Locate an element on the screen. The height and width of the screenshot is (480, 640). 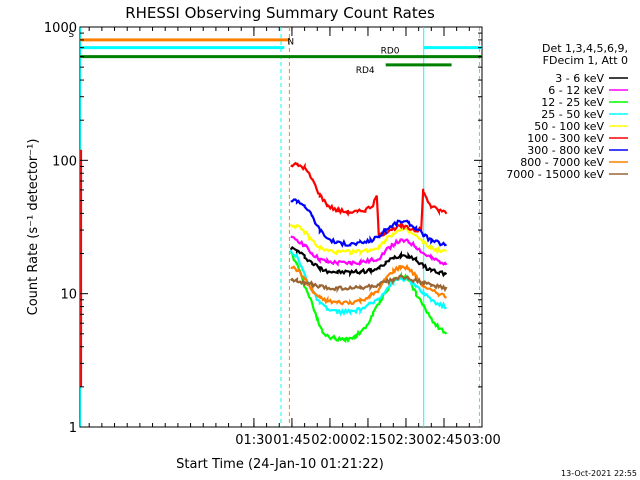
legend-label-2: 12 - 25 keV is located at coordinates (572, 102).